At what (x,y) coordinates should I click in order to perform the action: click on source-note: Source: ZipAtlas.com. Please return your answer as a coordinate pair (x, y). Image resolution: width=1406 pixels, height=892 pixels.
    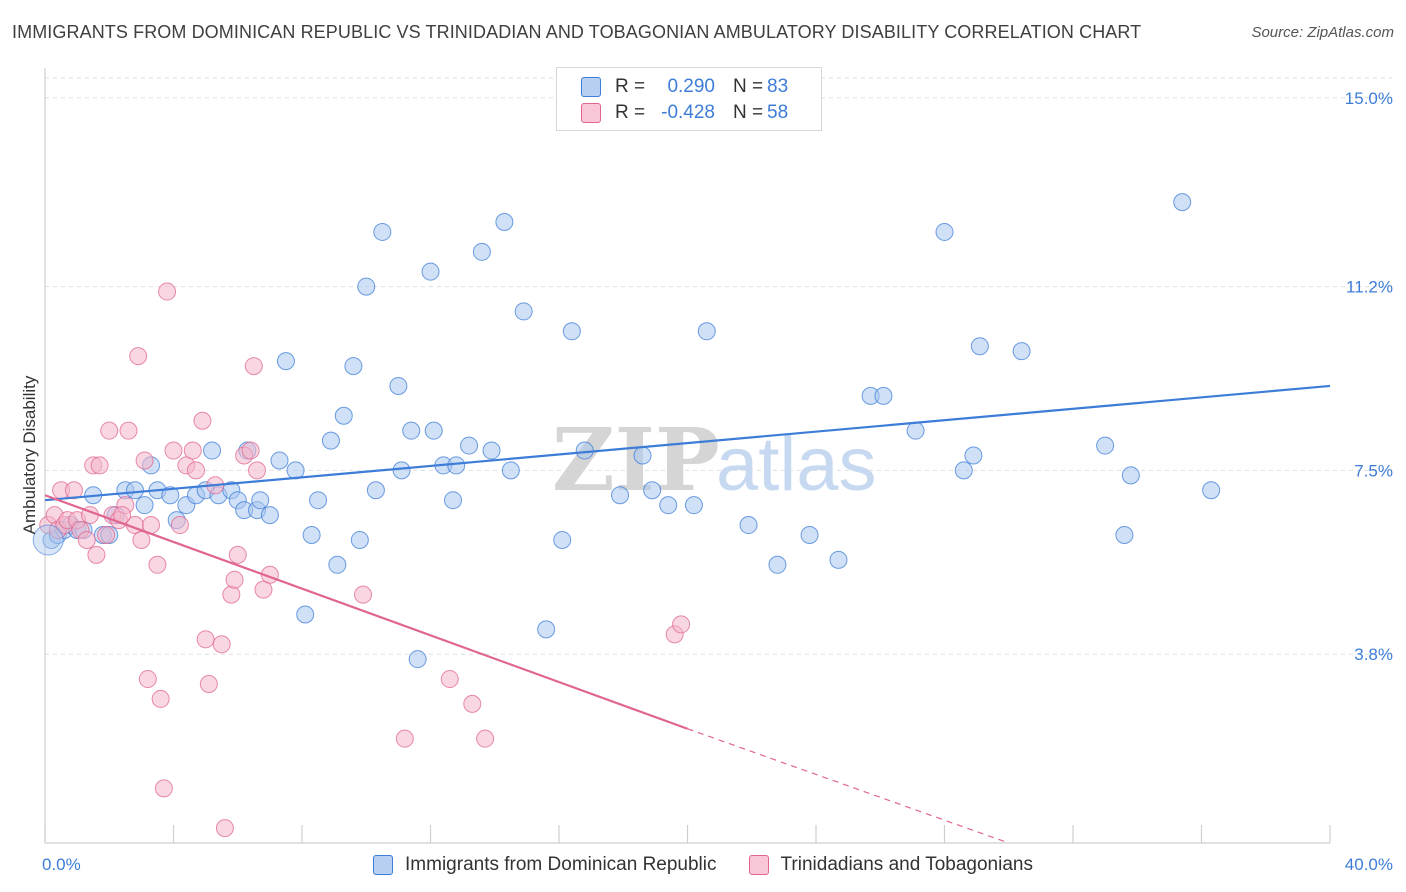
    Looking at the image, I should click on (1322, 32).